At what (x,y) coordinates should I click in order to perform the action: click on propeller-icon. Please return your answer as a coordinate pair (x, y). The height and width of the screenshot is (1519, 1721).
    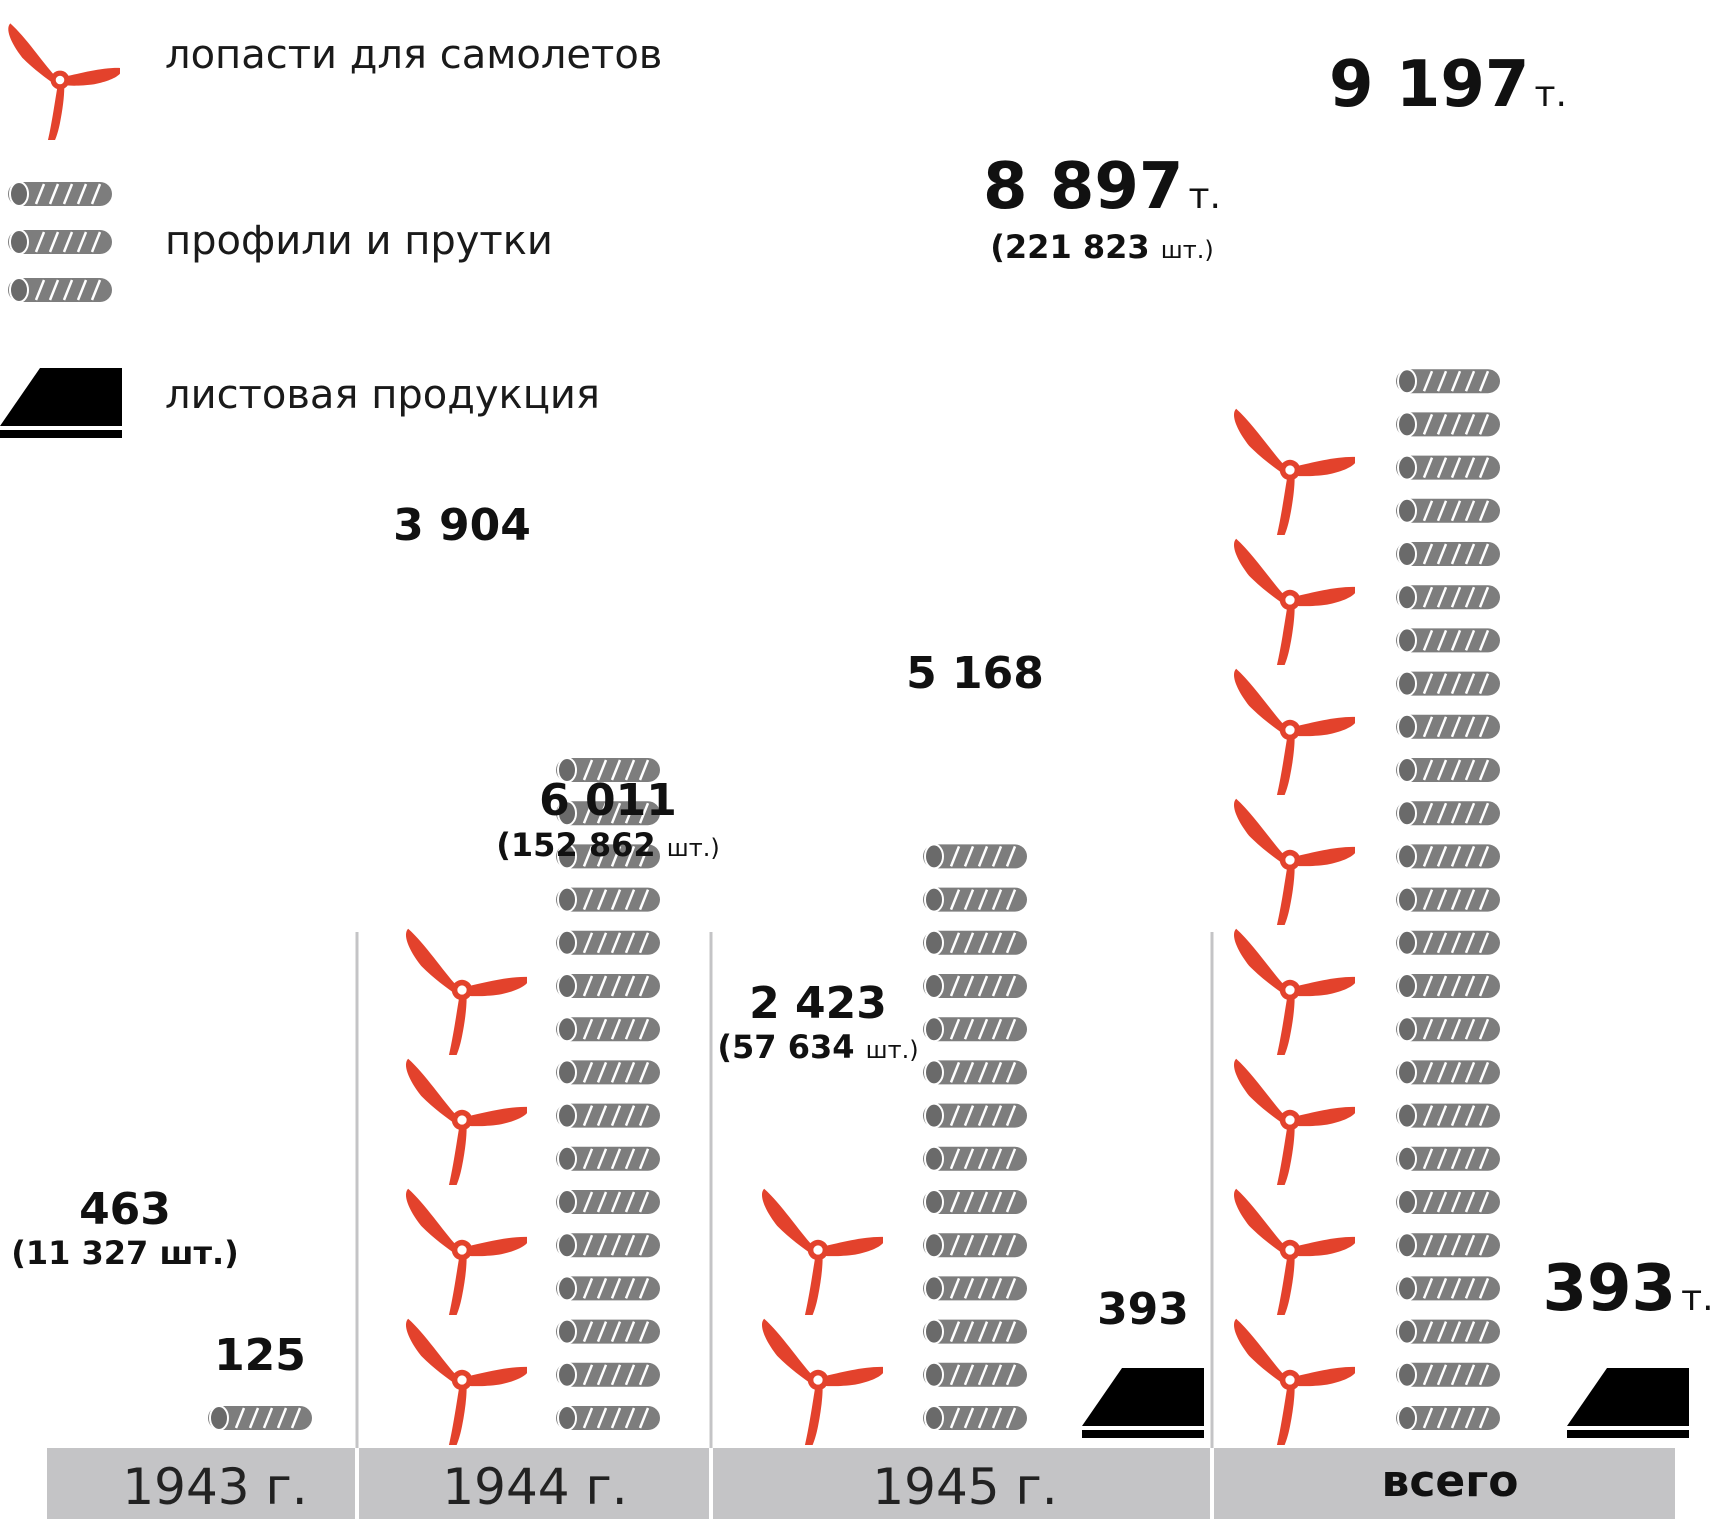
    Looking at the image, I should click on (64, 81).